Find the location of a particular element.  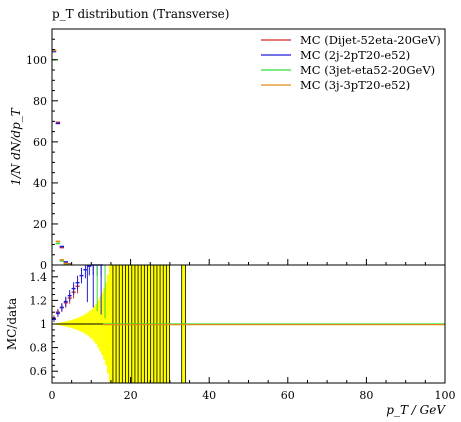

ratio-y-tick-label: 1.2 is located at coordinates (39, 300).